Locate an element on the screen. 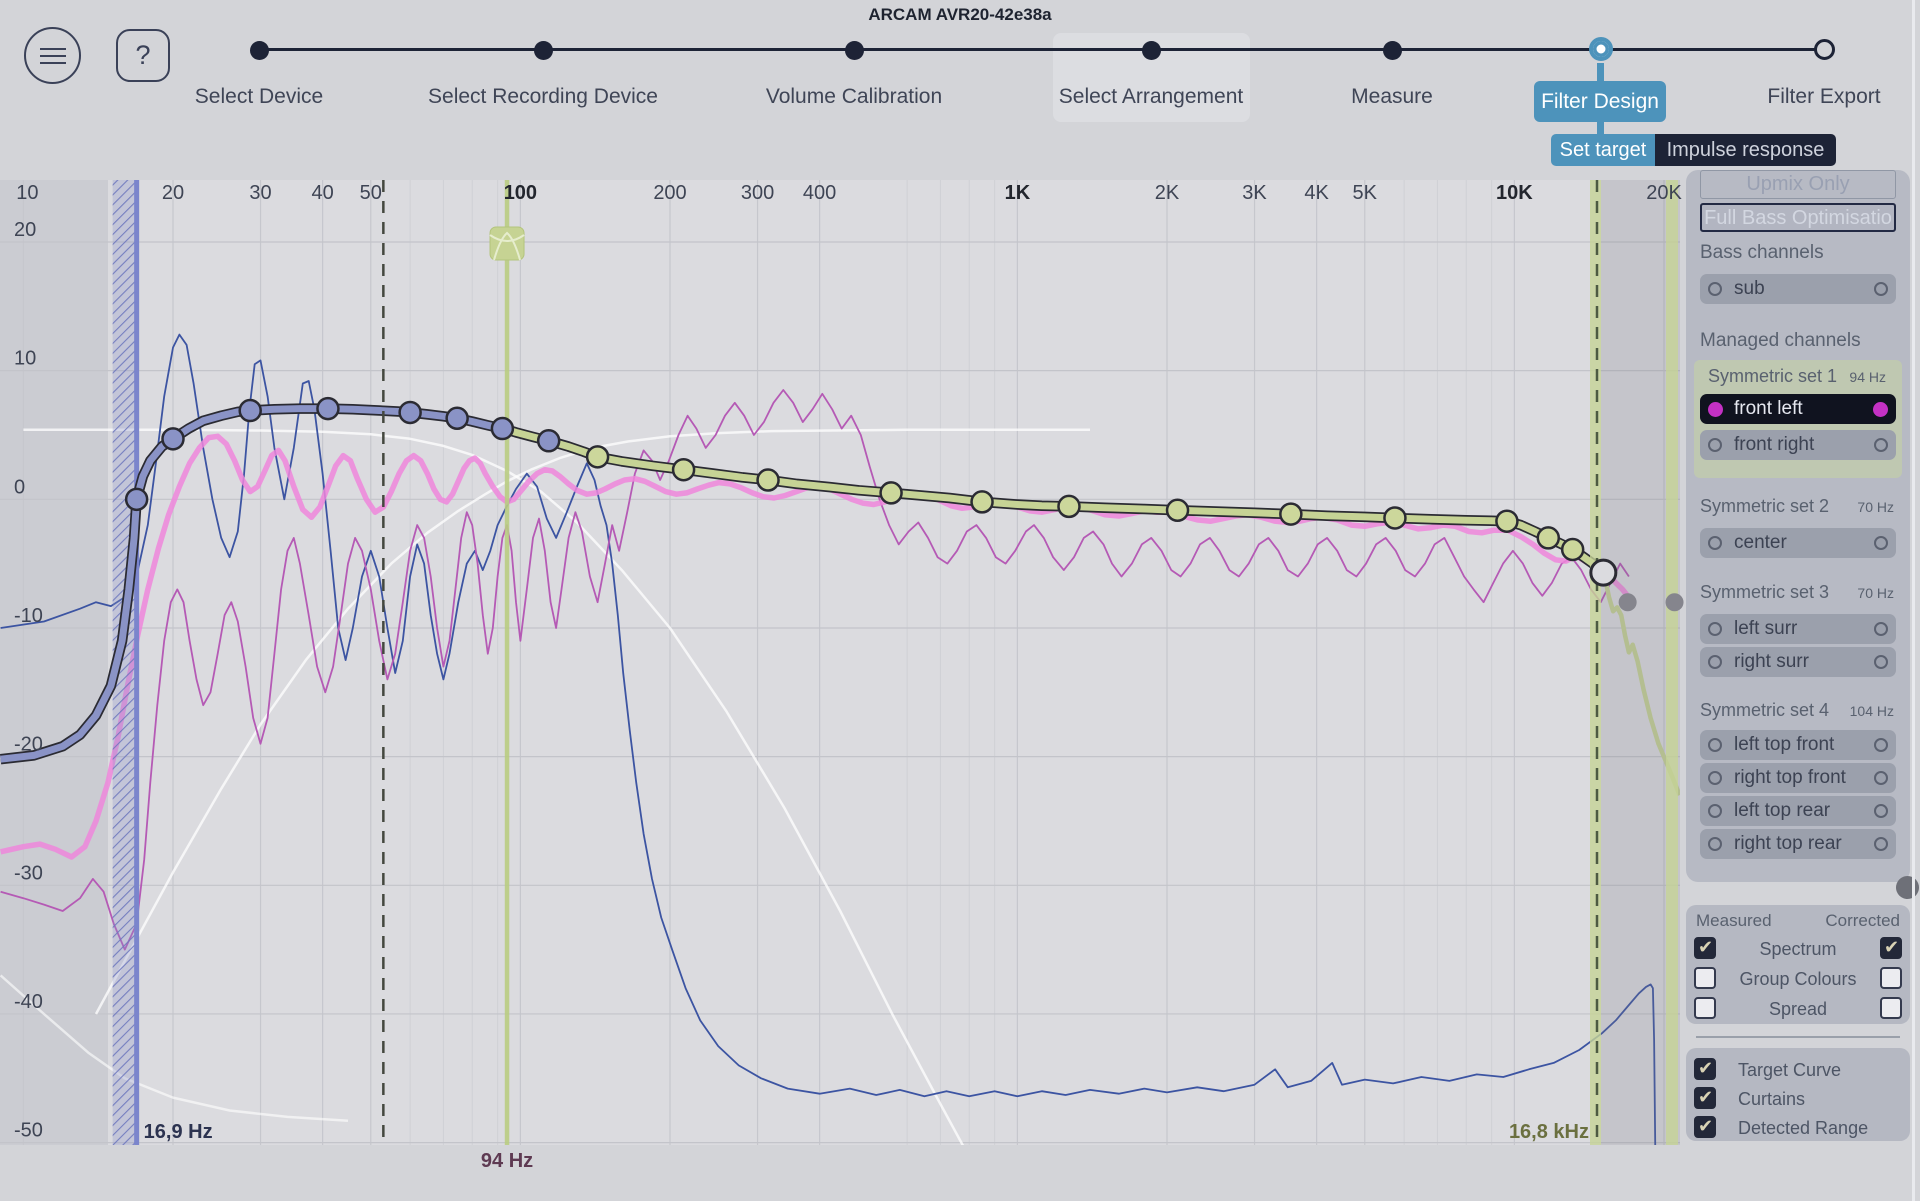  target-end-point-selected is located at coordinates (1603, 572).